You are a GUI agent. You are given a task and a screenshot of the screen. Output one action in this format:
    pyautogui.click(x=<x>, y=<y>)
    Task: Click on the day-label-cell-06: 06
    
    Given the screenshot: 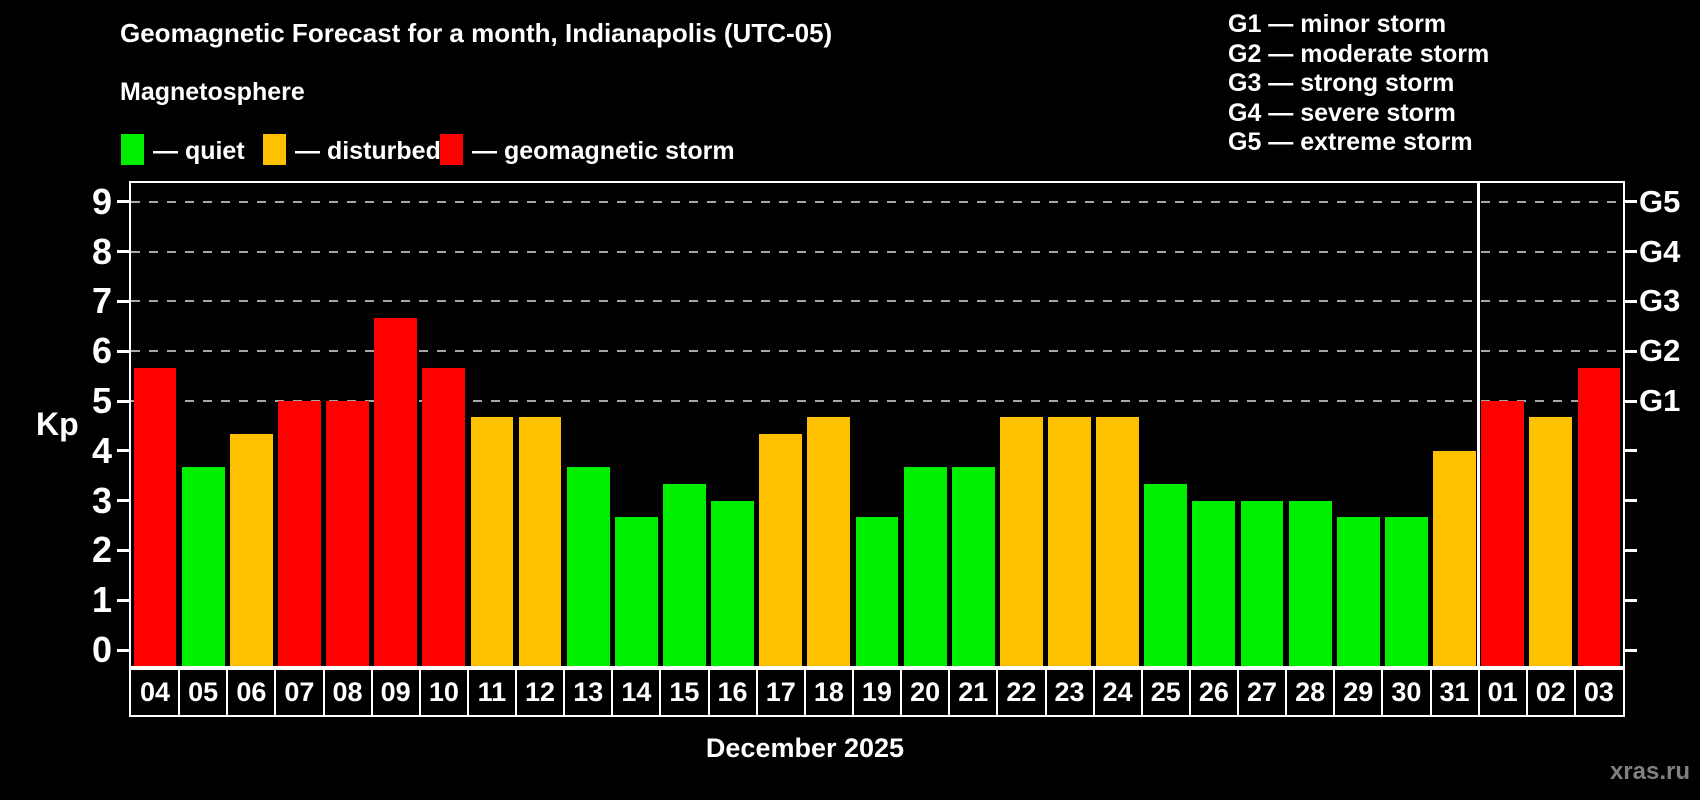 What is the action you would take?
    pyautogui.click(x=251, y=692)
    